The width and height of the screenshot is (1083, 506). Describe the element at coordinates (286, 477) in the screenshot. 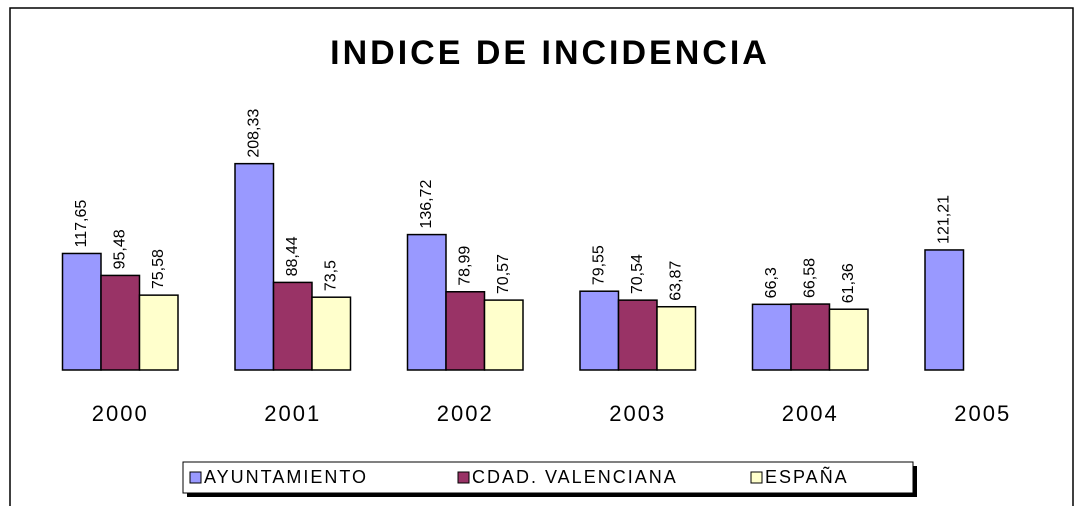

I see `legend-label: AYUNTAMIENTO` at that location.